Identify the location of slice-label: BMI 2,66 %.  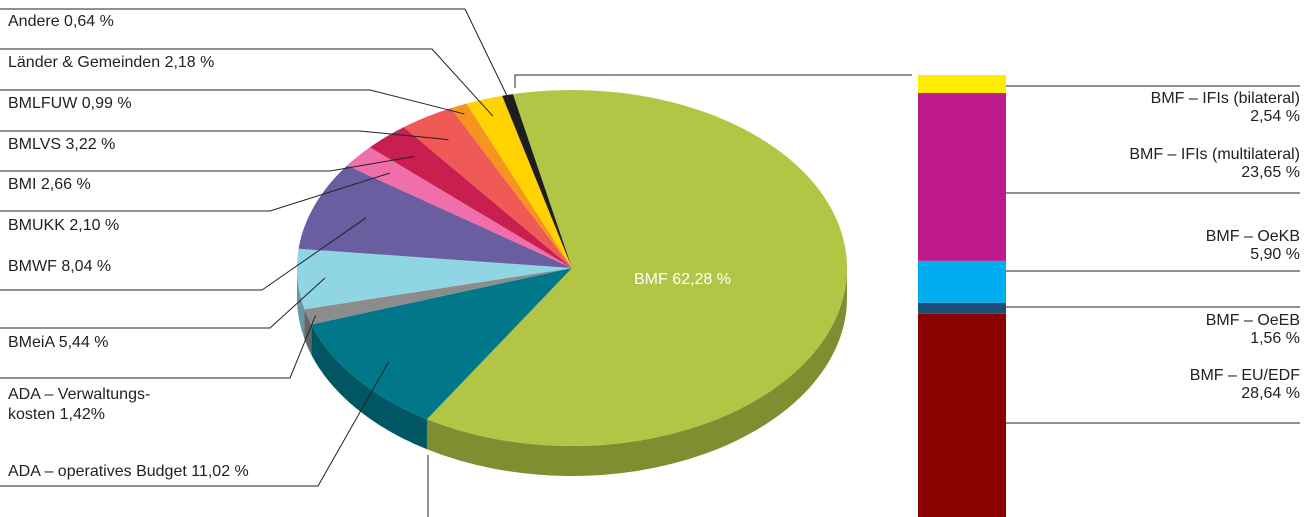
(49, 185).